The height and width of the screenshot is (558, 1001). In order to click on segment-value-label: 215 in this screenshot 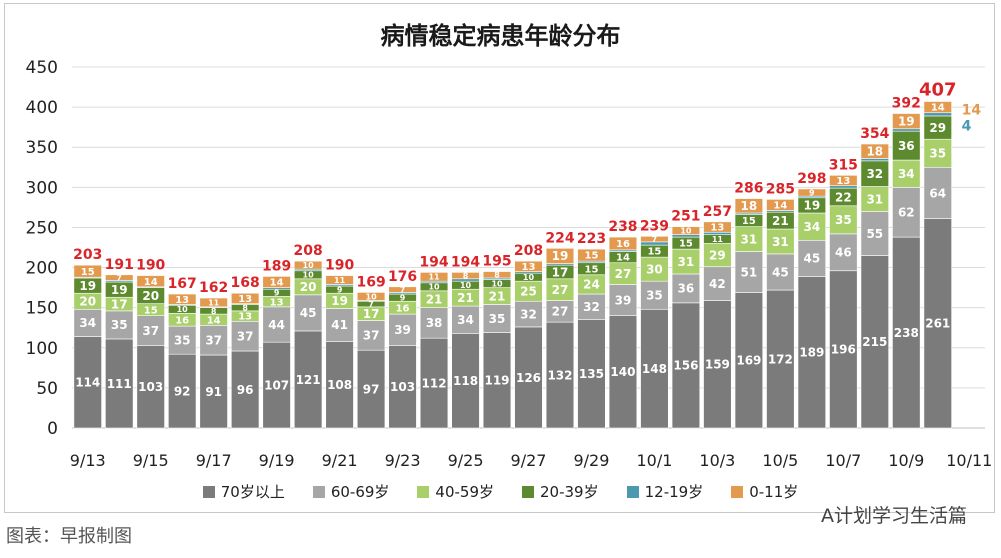, I will do `click(874, 342)`.